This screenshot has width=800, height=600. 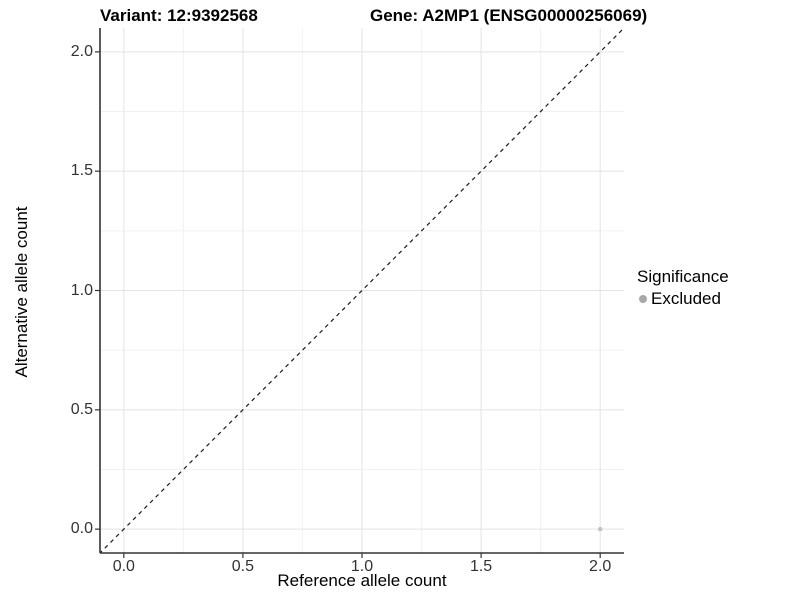 What do you see at coordinates (600, 566) in the screenshot?
I see `x-tick-label: 2.0` at bounding box center [600, 566].